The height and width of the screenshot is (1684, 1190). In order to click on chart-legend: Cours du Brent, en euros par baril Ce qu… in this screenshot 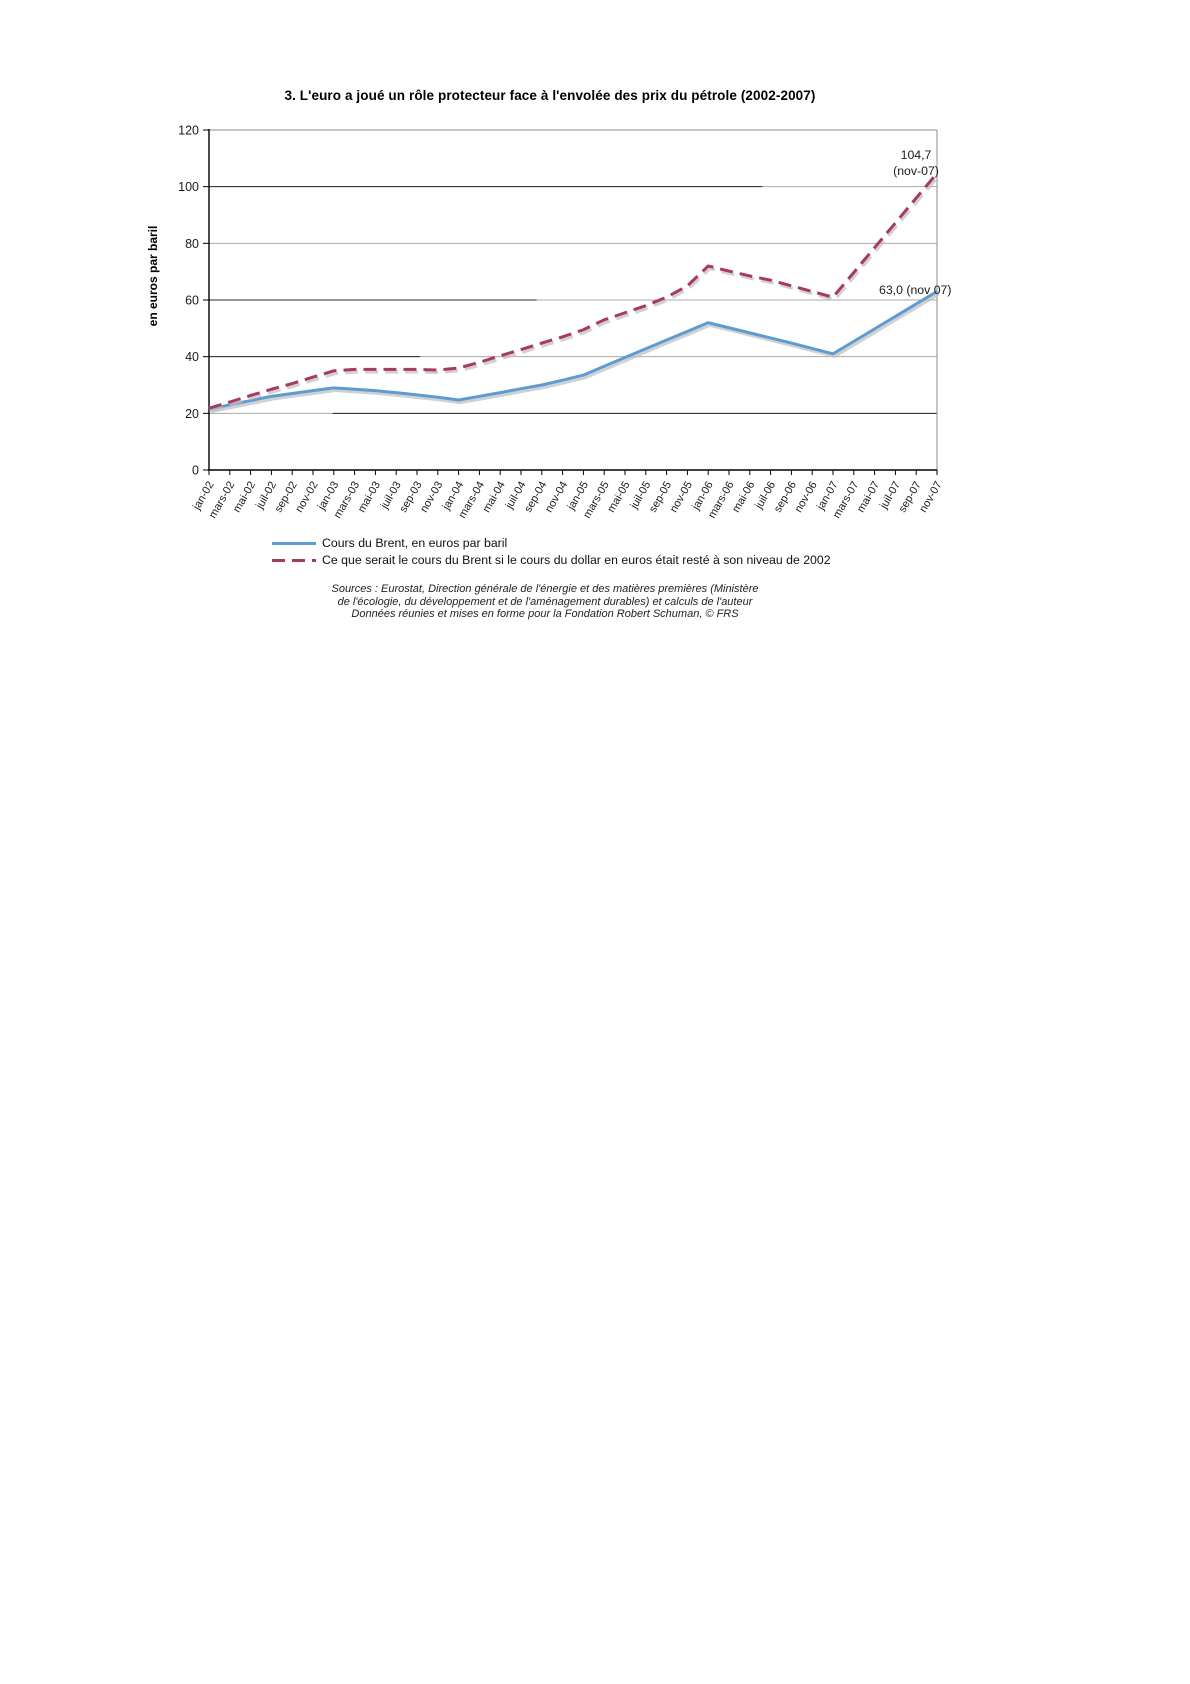, I will do `click(551, 552)`.